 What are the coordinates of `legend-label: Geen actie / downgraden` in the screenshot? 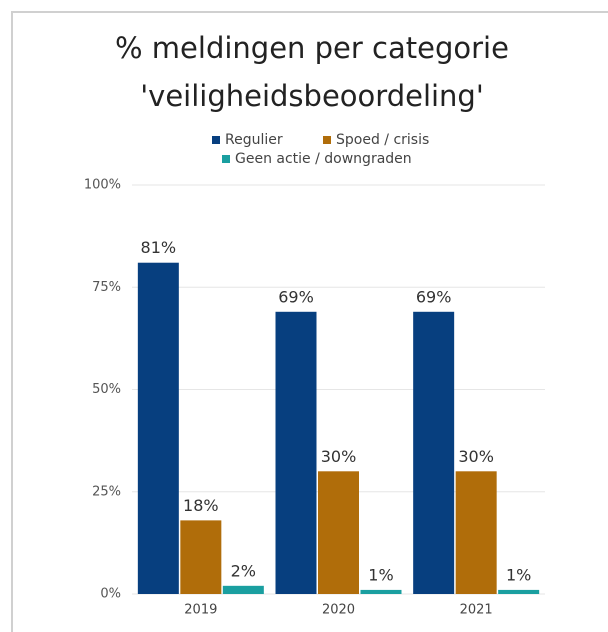 It's located at (323, 159).